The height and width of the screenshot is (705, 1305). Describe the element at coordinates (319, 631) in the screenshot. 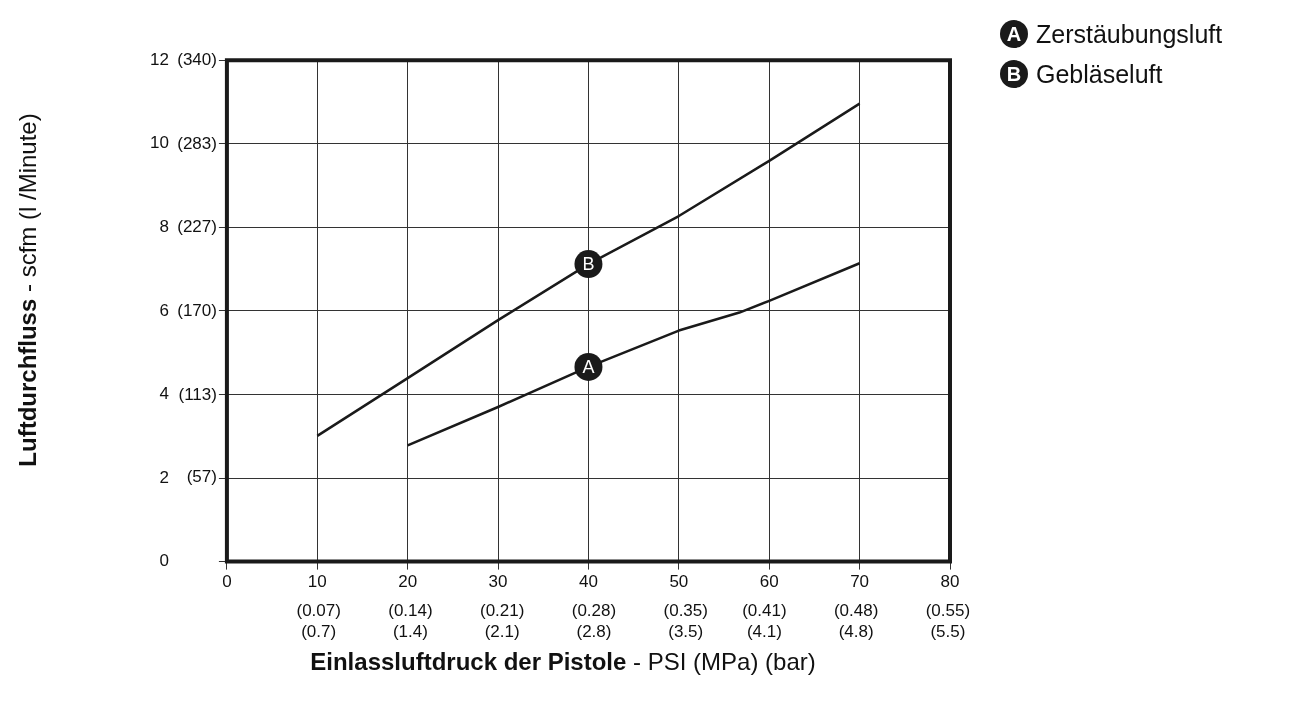

I see `text: (0.7)` at that location.